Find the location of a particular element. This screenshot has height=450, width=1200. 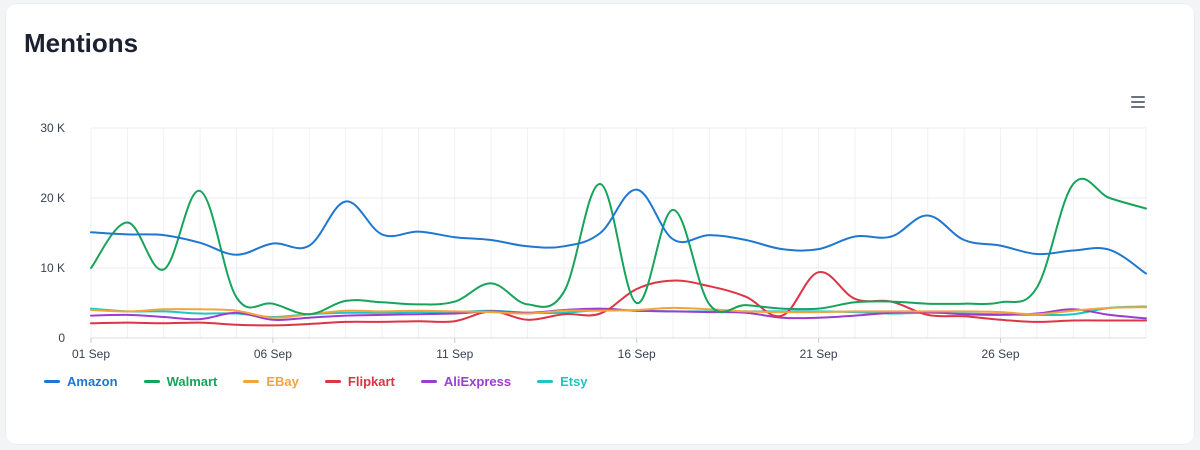

chart-menu-button is located at coordinates (1139, 103).